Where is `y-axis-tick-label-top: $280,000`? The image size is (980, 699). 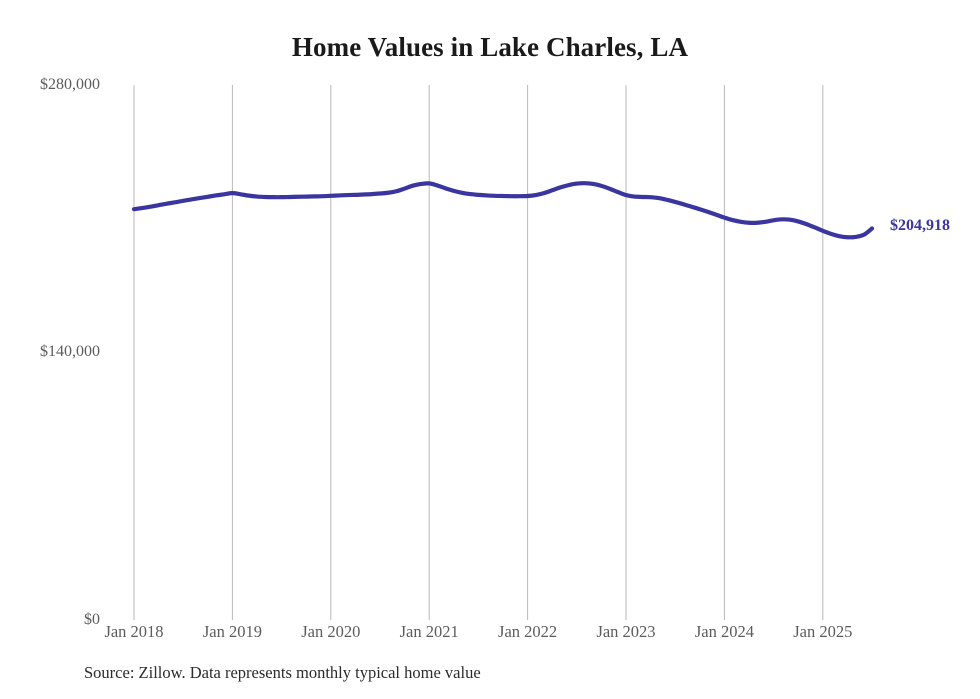
y-axis-tick-label-top: $280,000 is located at coordinates (70, 84).